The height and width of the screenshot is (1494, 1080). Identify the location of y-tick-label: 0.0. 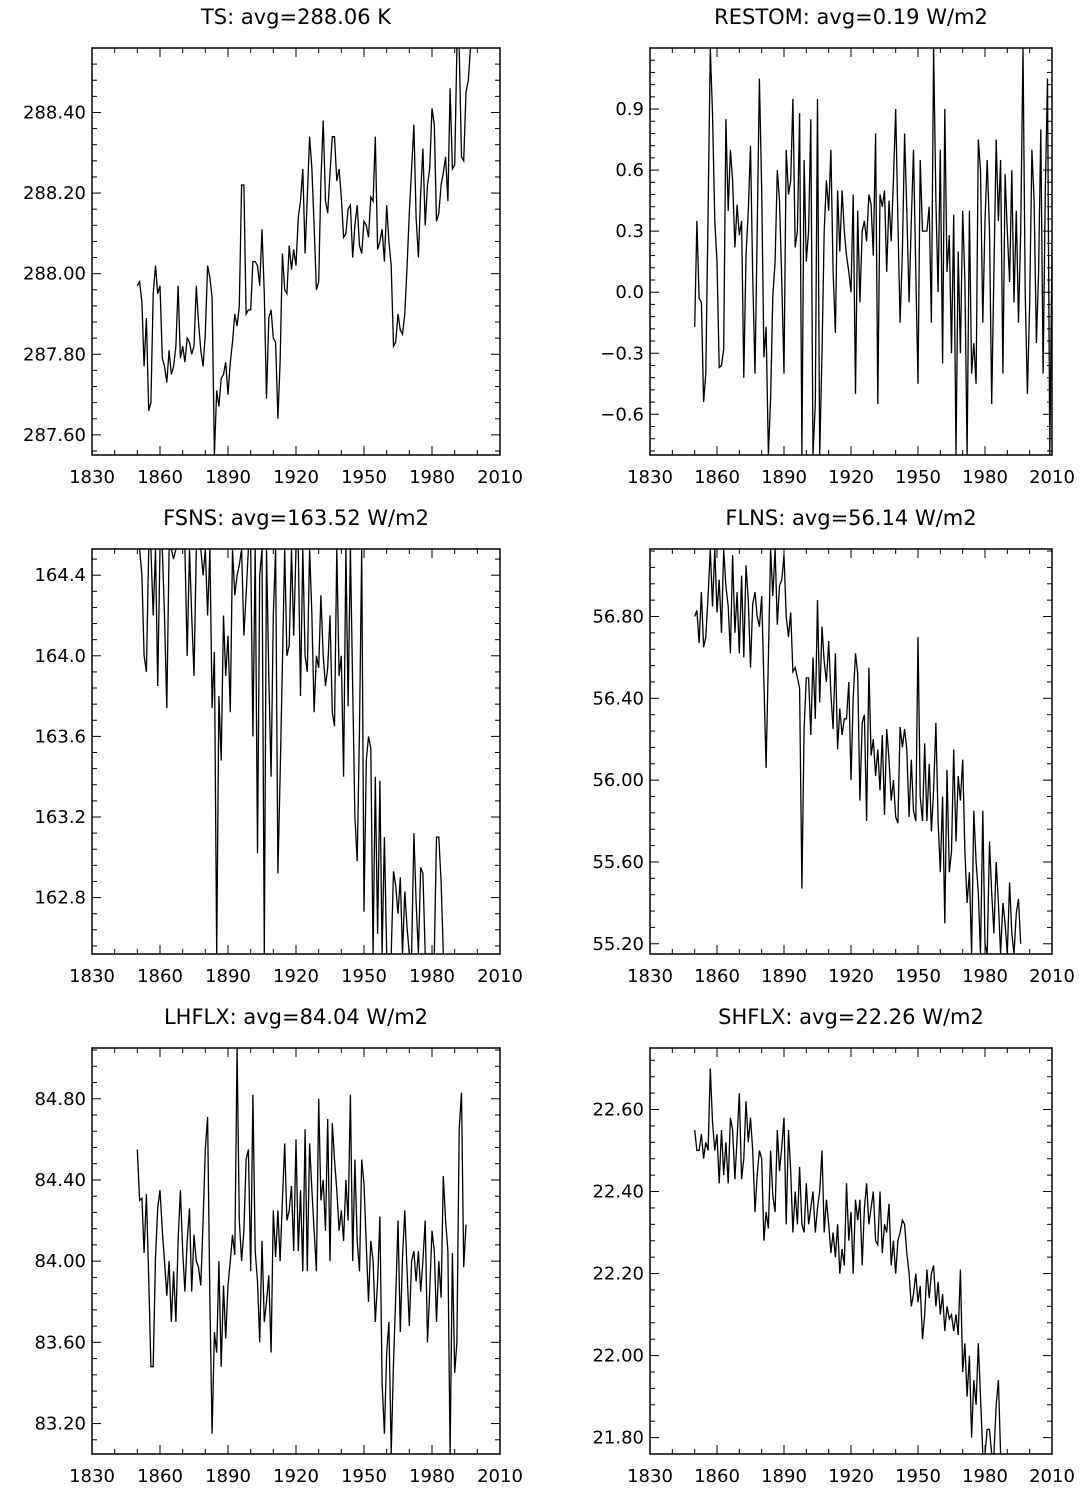
(629, 292).